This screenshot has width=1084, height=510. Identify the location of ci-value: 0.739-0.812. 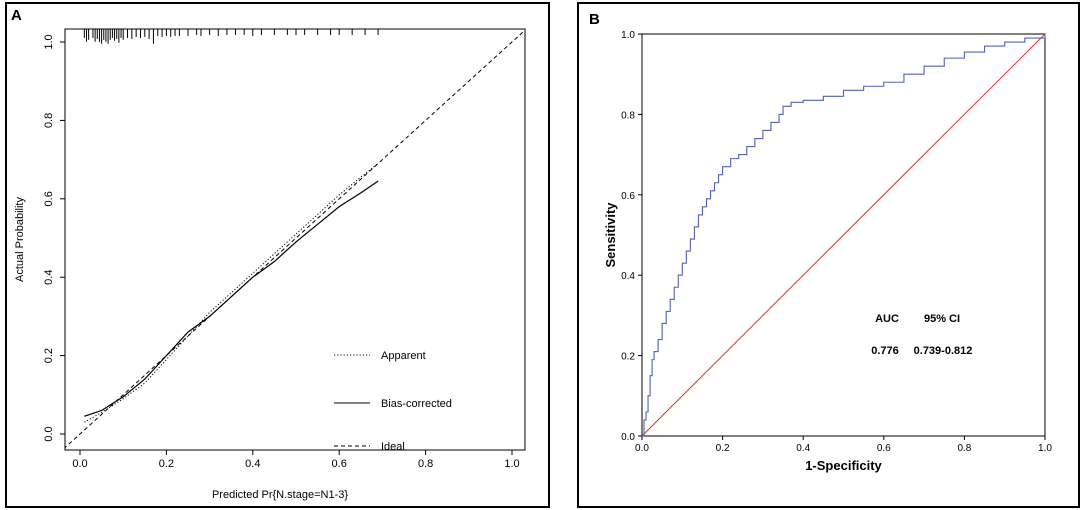
(943, 351).